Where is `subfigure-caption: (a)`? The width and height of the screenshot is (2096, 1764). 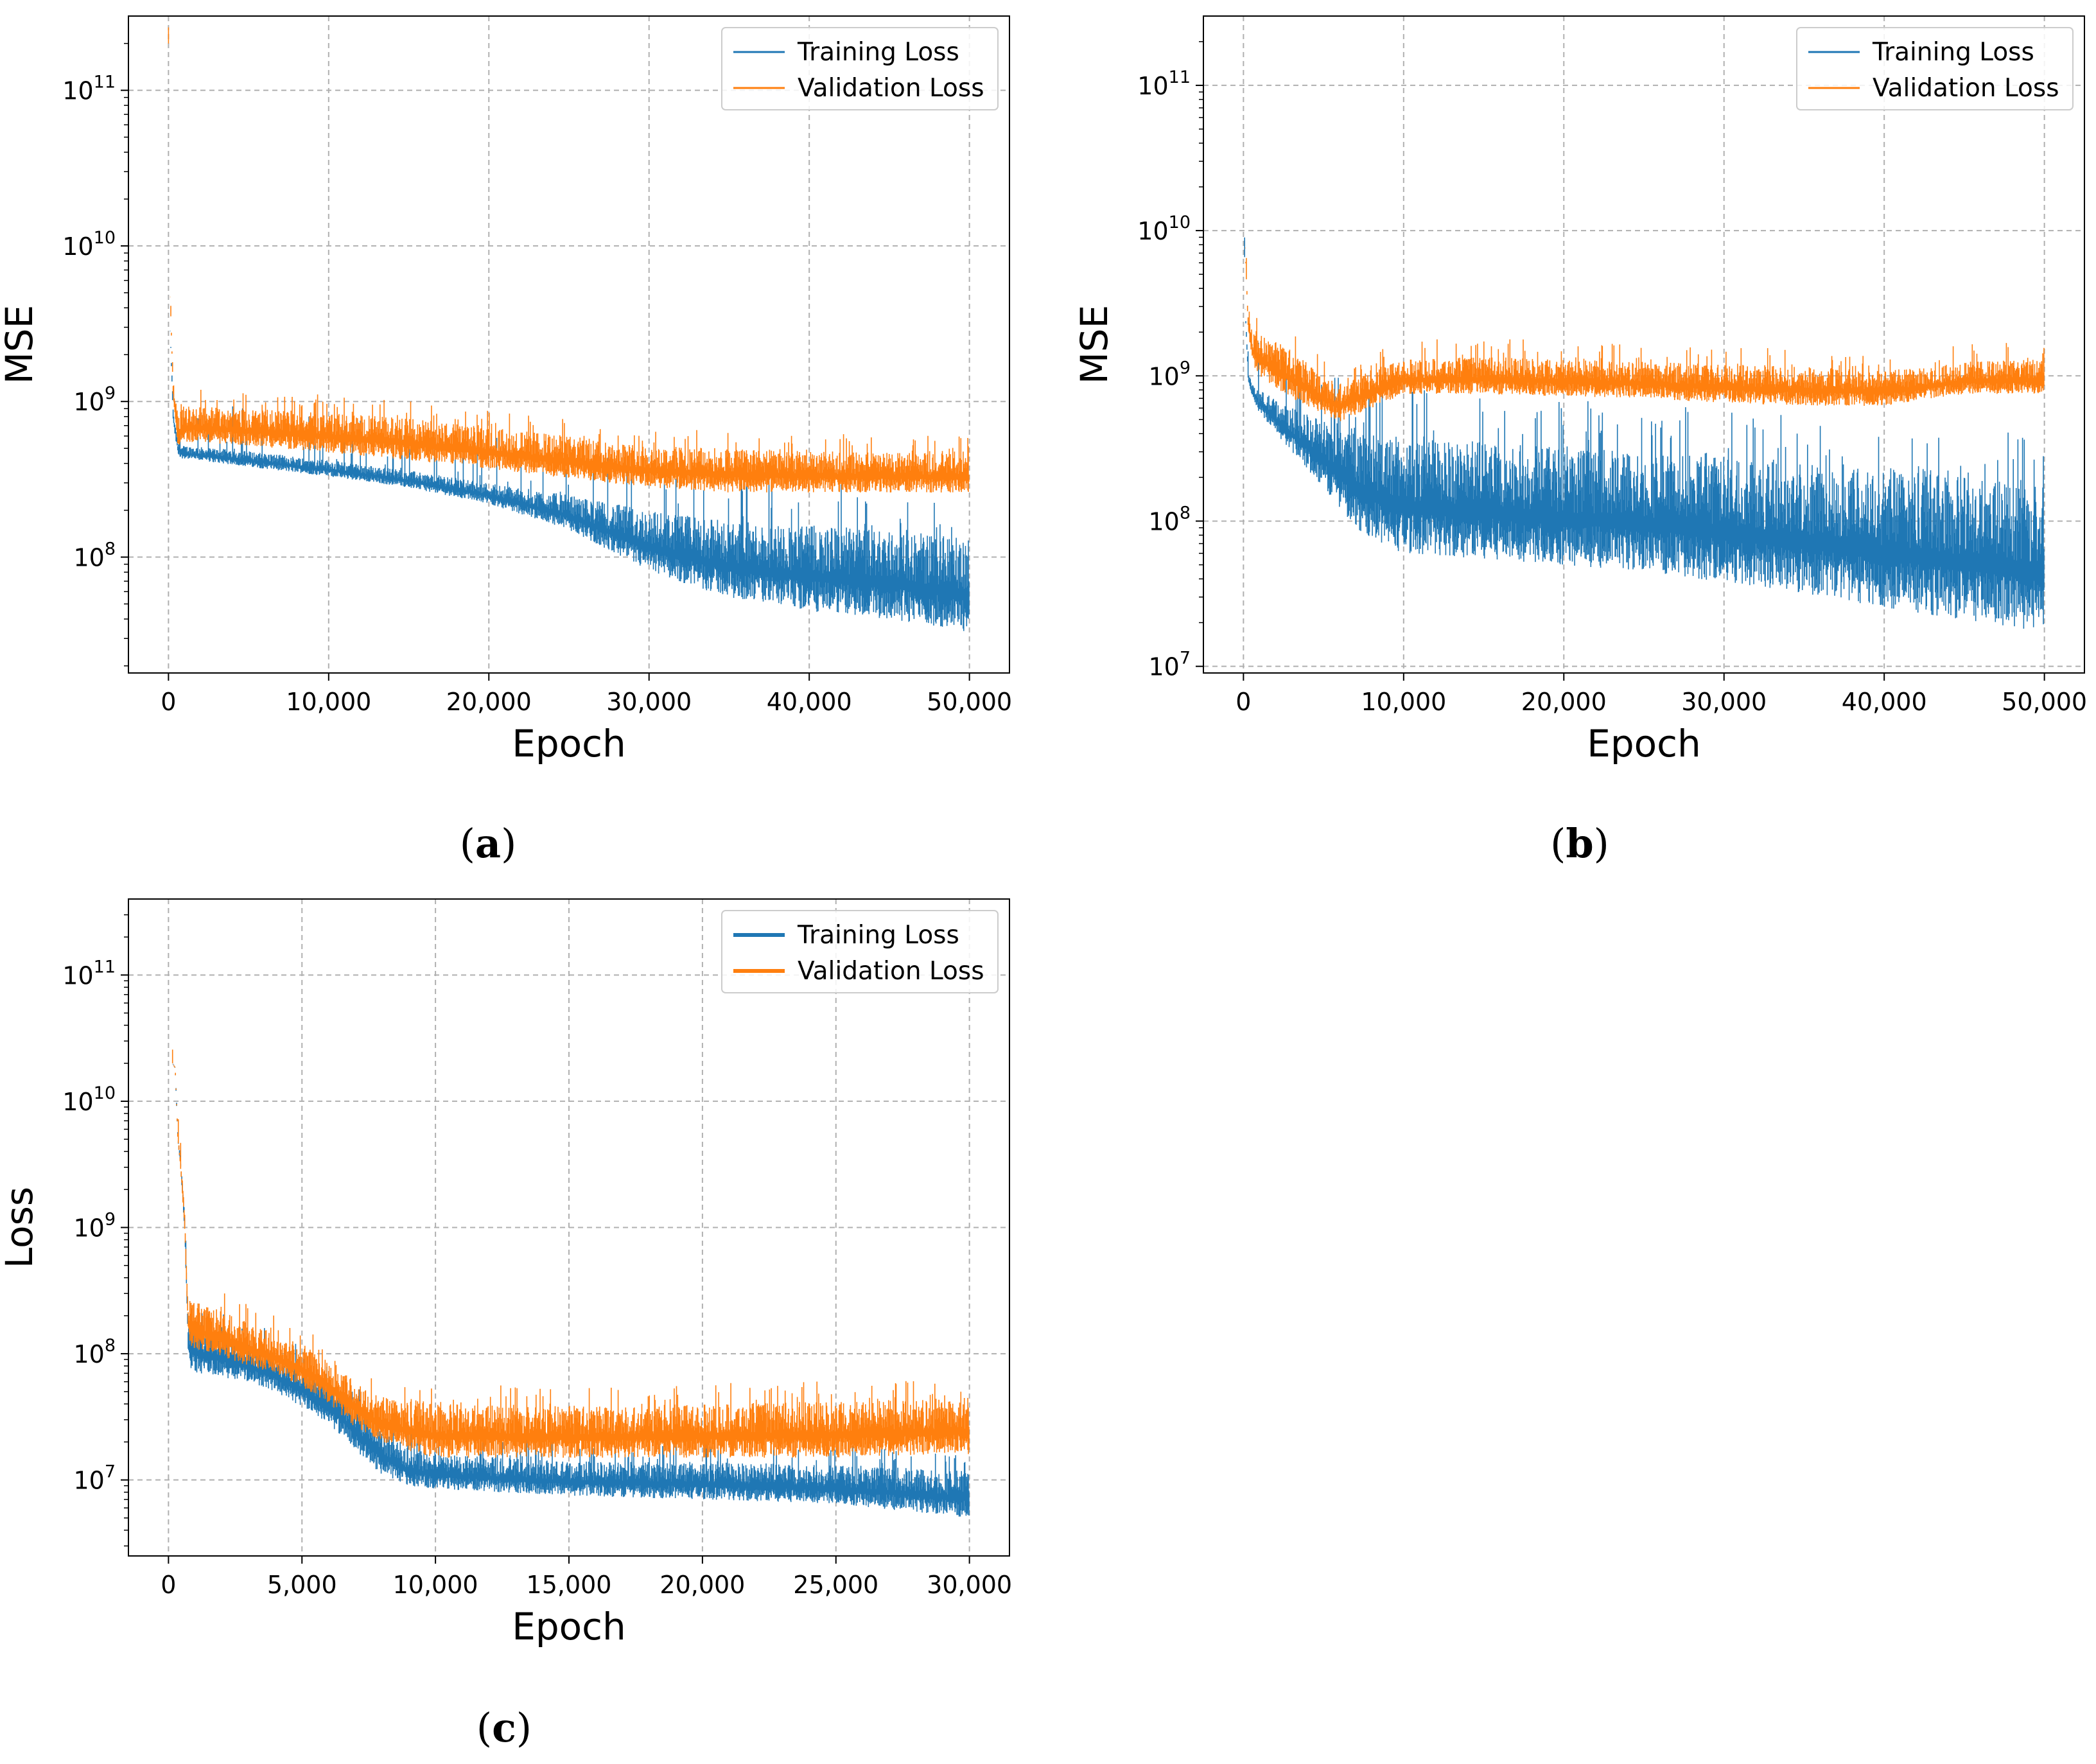
subfigure-caption: (a) is located at coordinates (488, 843).